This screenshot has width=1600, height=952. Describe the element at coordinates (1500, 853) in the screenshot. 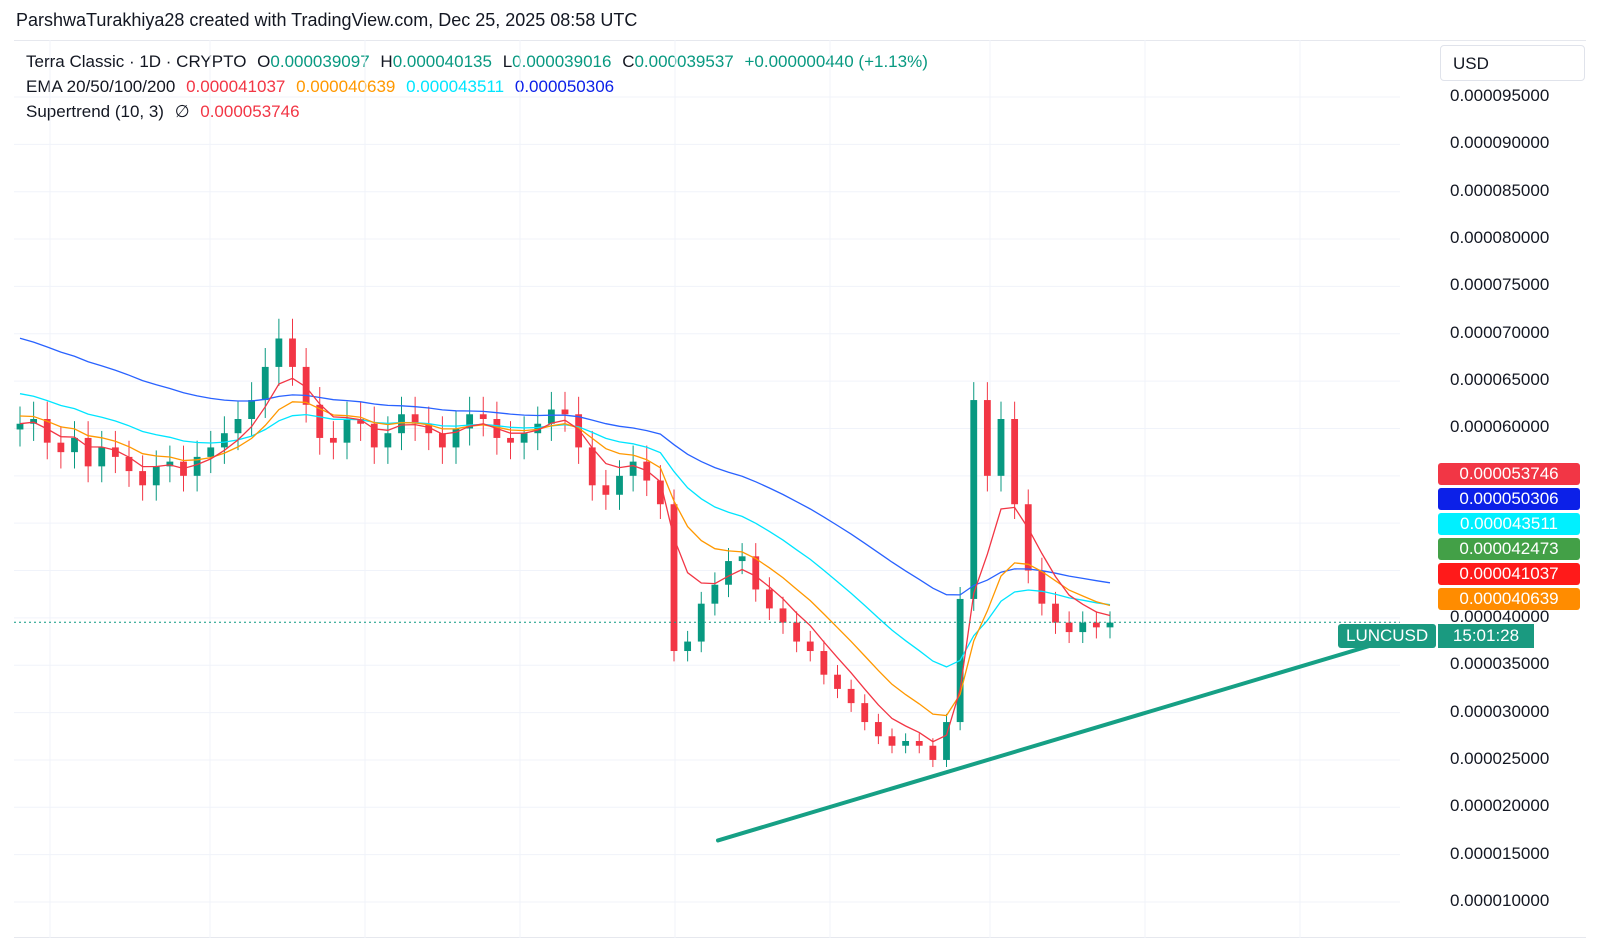

I see `y-tick-label: 0.000015000` at that location.